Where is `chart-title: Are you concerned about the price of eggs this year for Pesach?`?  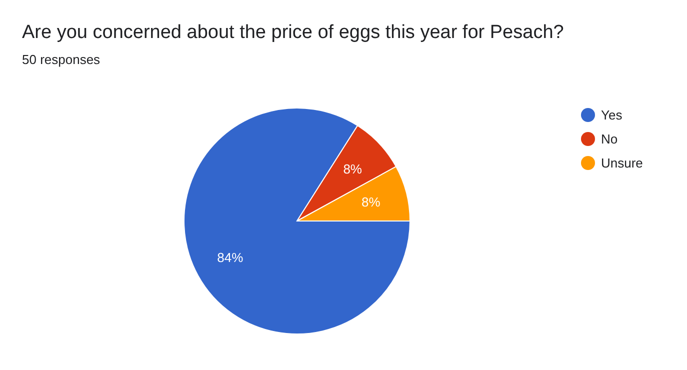 chart-title: Are you concerned about the price of eggs this year for Pesach? is located at coordinates (293, 32).